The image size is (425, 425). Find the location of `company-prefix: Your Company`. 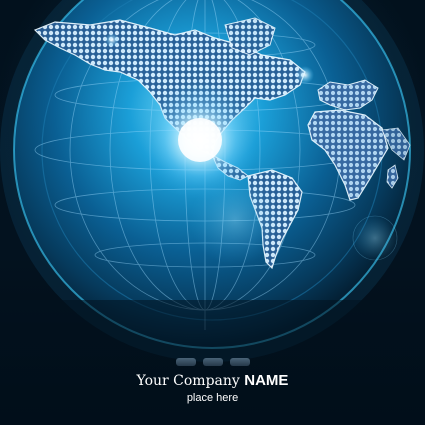

company-prefix: Your Company is located at coordinates (188, 381).